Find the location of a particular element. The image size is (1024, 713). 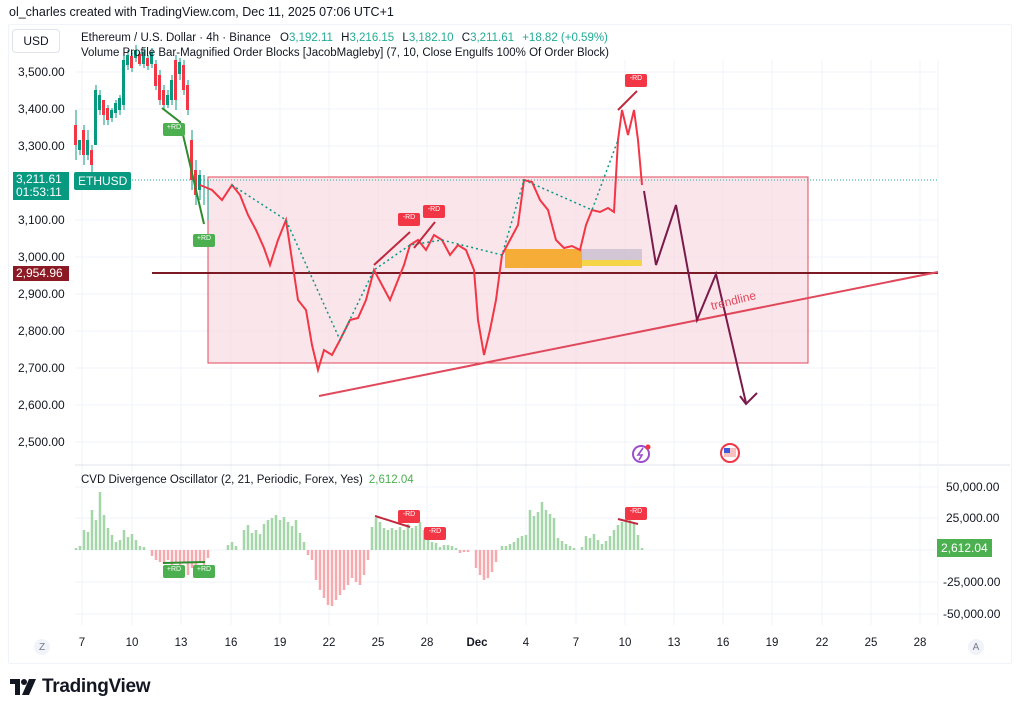

ohlc-close: 3,211.61 is located at coordinates (492, 38).